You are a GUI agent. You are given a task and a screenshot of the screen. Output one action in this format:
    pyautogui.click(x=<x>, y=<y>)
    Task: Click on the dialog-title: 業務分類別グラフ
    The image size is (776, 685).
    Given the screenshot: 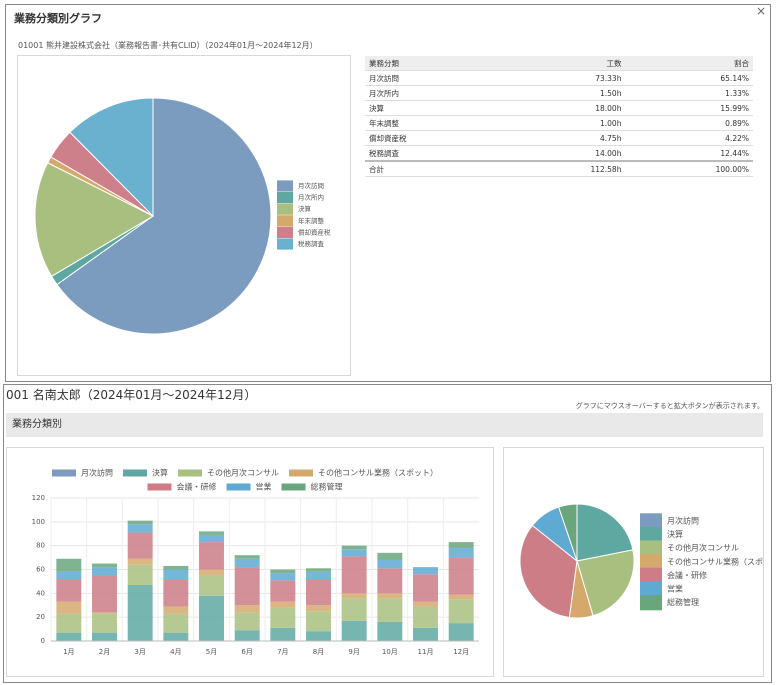 What is the action you would take?
    pyautogui.click(x=58, y=18)
    